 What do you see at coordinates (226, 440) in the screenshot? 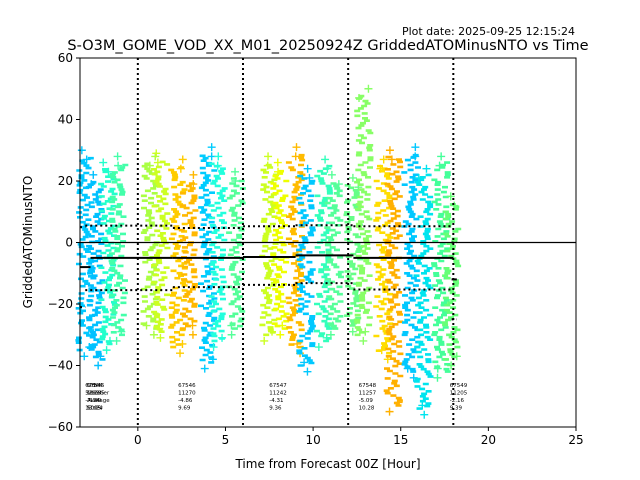
I see `x-tick-label: 5` at bounding box center [226, 440].